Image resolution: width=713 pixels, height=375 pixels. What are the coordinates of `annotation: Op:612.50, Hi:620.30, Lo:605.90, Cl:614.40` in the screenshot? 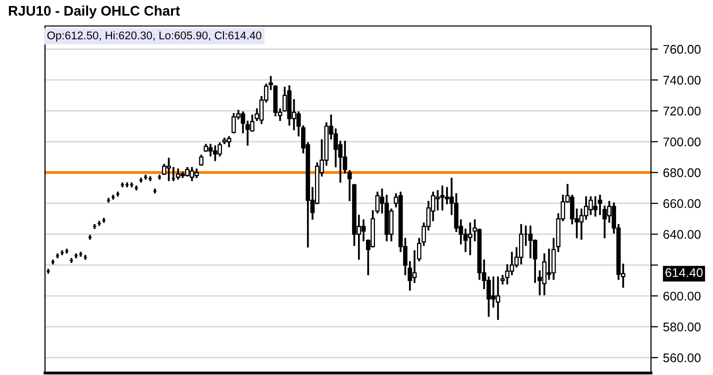 It's located at (154, 36).